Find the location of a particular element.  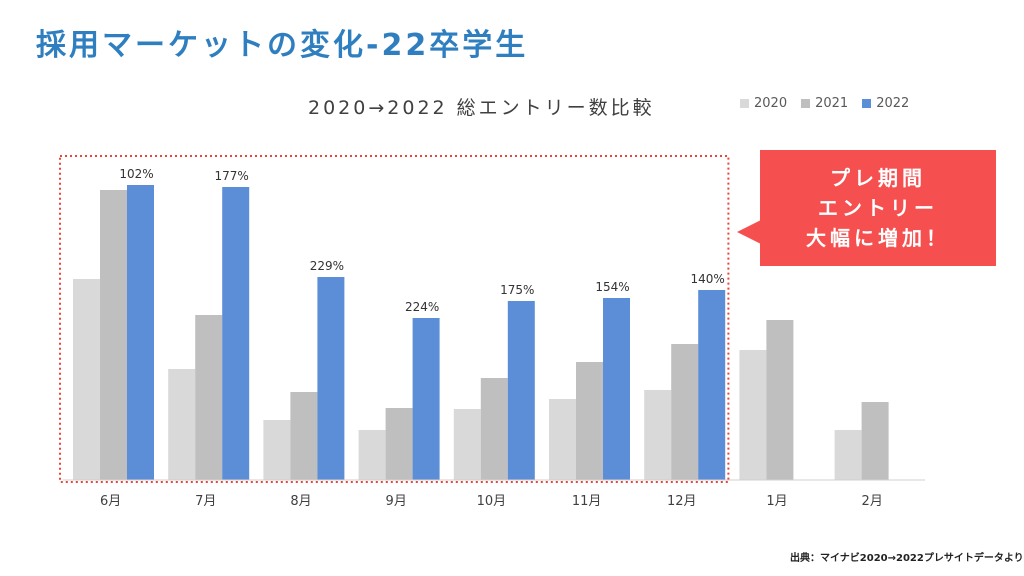

page-title: 採用マーケットの変化-22卒学生 is located at coordinates (282, 45).